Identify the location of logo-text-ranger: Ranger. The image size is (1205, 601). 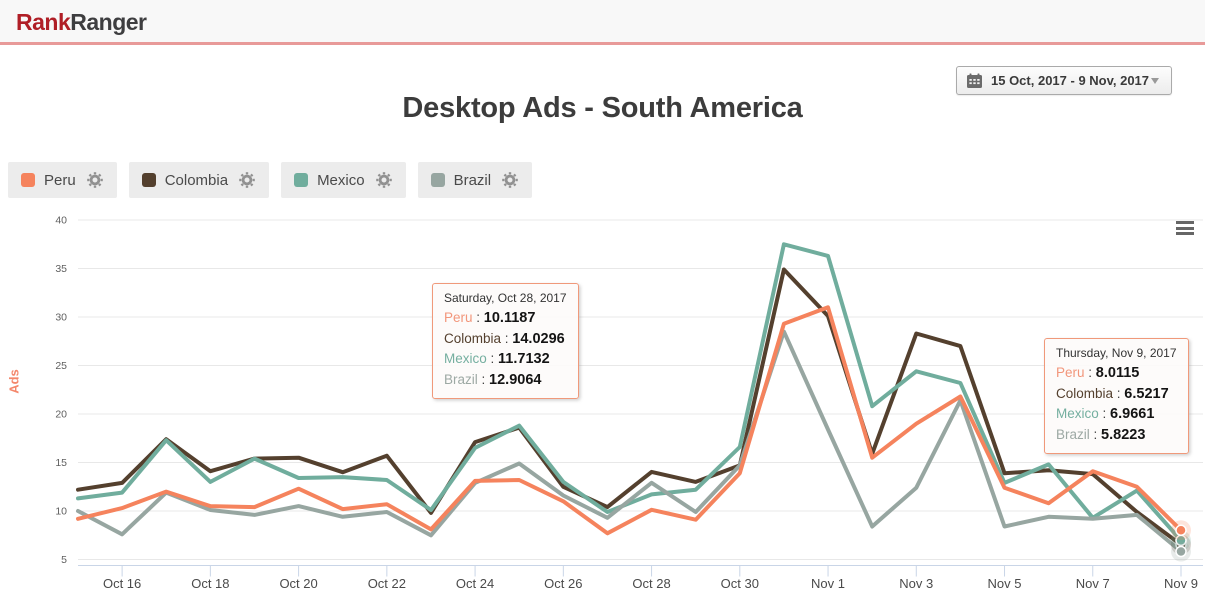
(108, 22).